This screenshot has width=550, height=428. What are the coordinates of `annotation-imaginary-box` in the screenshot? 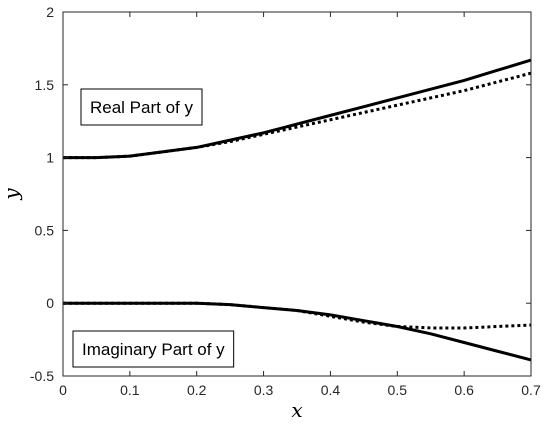 It's located at (153, 349).